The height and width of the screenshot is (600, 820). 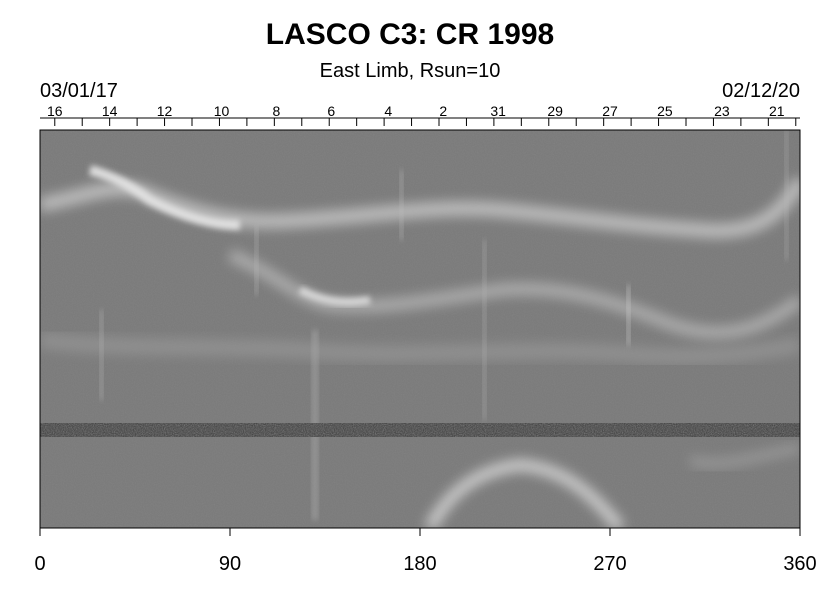 I want to click on end-date-label: 02/12/20, so click(x=761, y=91).